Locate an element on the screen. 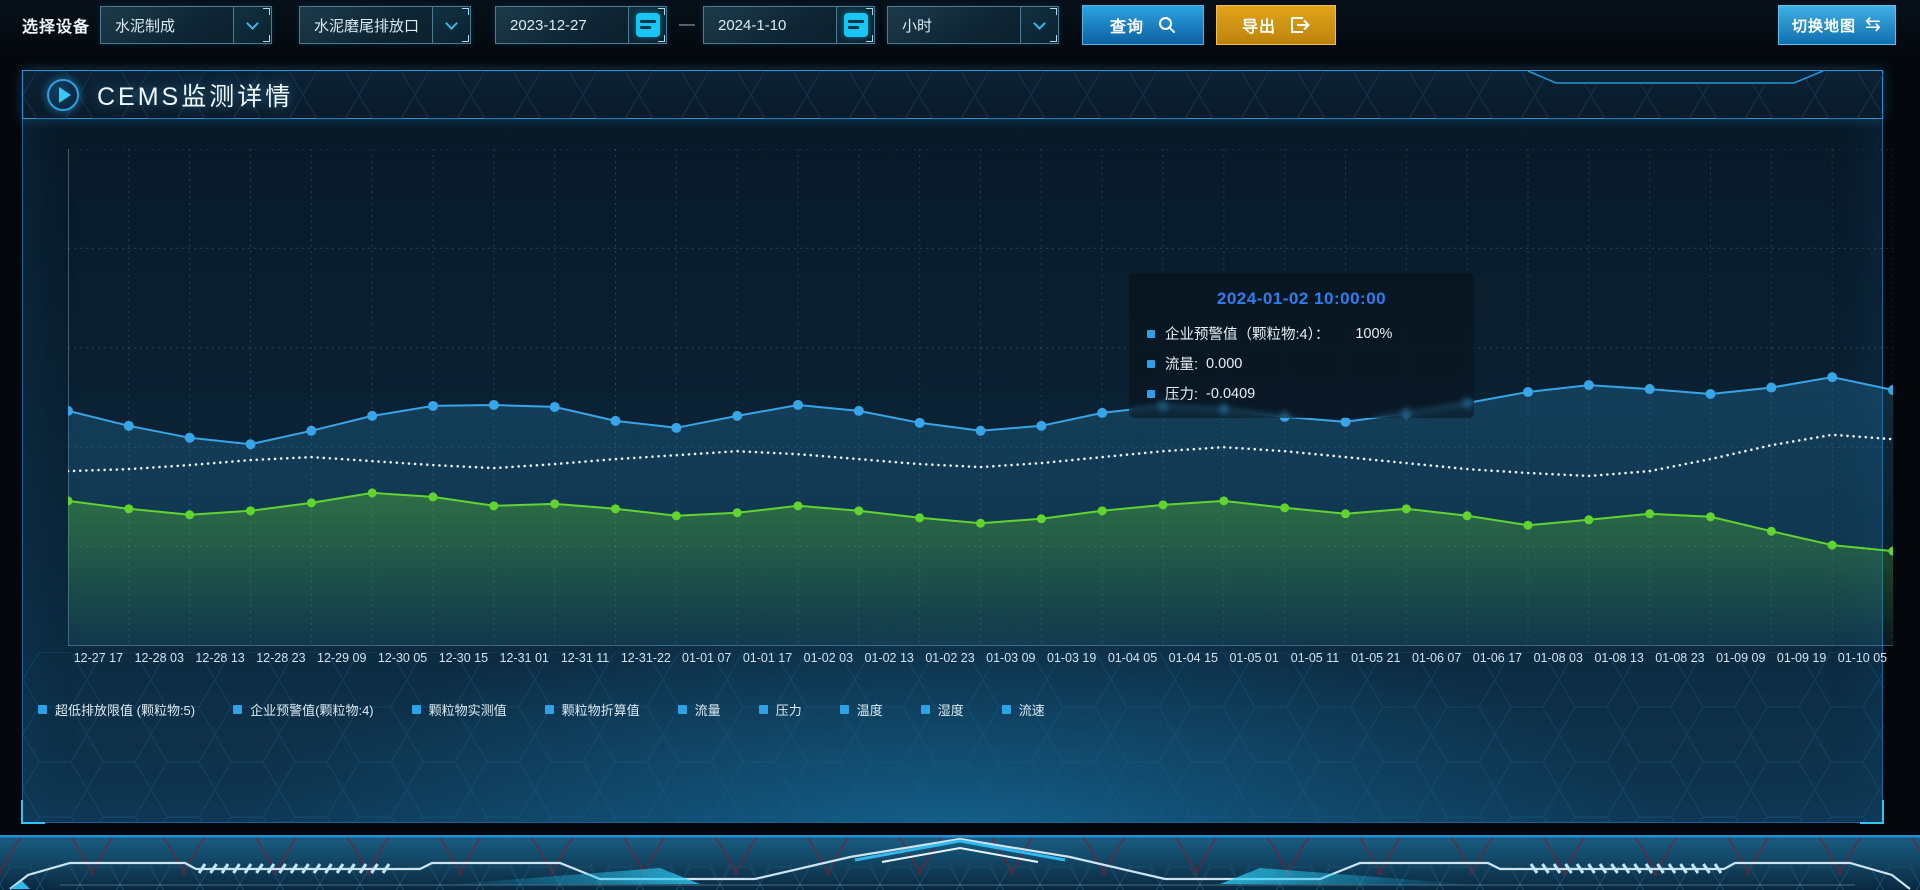 The image size is (1920, 890). legend-item: 颗粒物实测值 is located at coordinates (459, 709).